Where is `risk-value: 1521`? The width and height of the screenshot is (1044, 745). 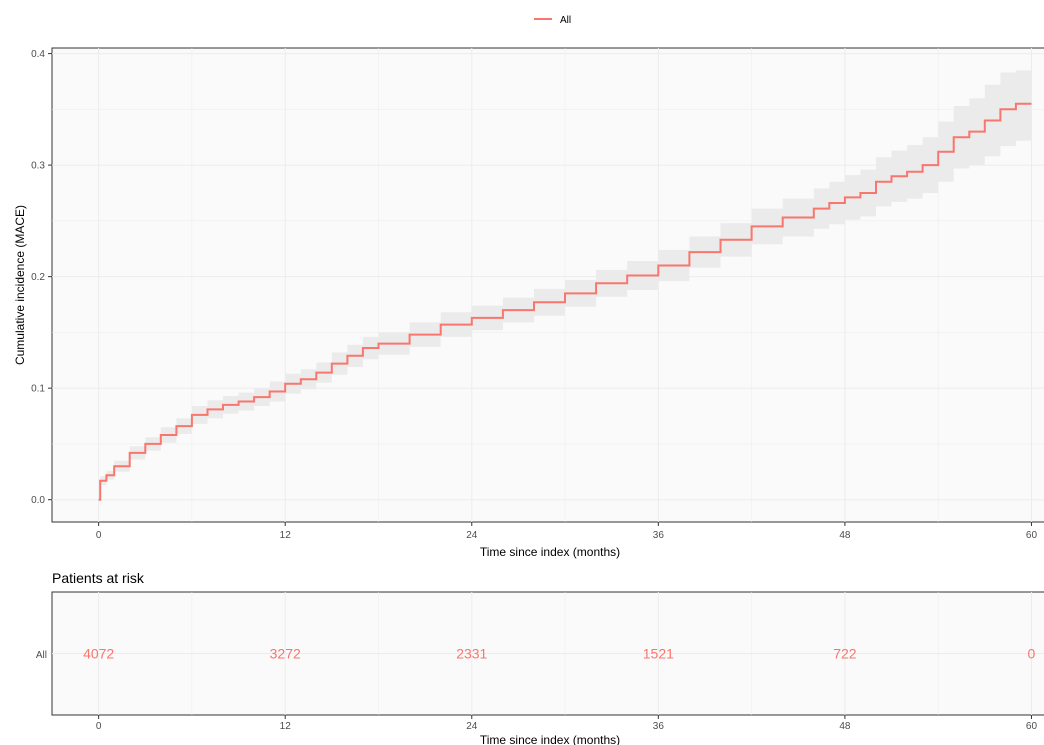
risk-value: 1521 is located at coordinates (658, 654).